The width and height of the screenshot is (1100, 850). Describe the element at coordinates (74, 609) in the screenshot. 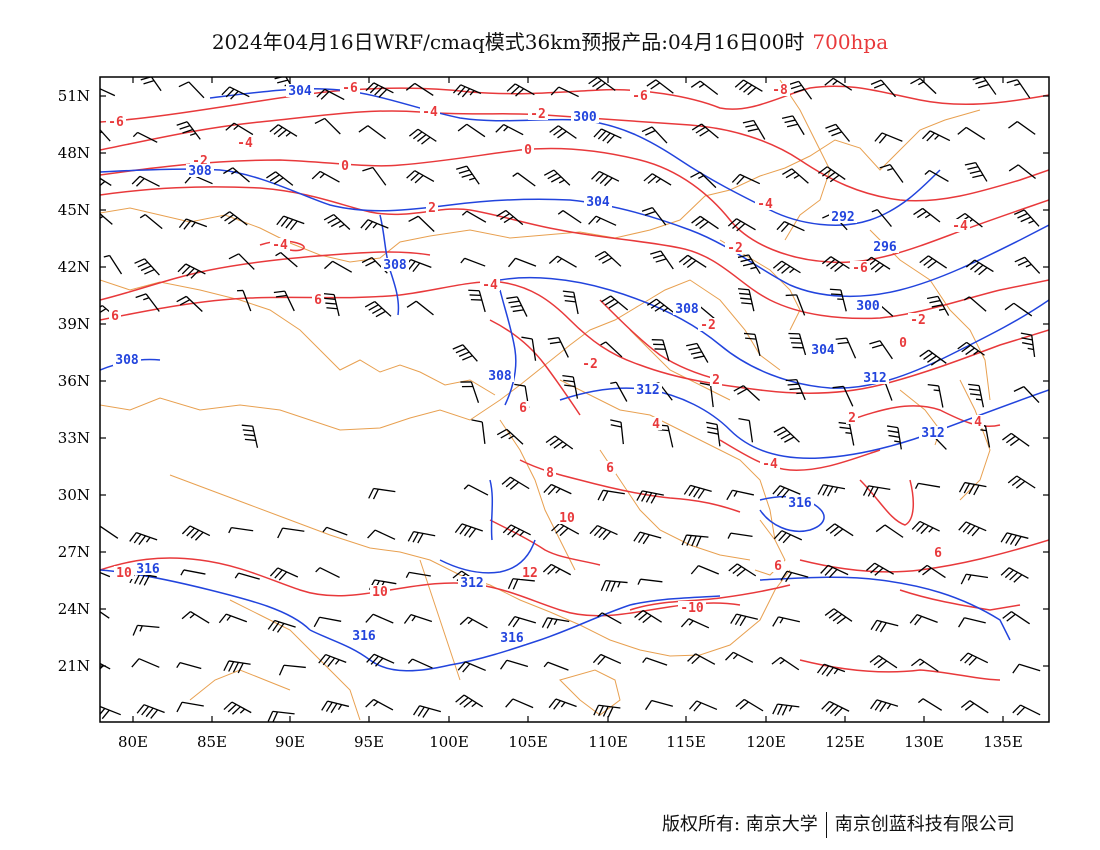

I see `lat-tick-label: 24N` at that location.